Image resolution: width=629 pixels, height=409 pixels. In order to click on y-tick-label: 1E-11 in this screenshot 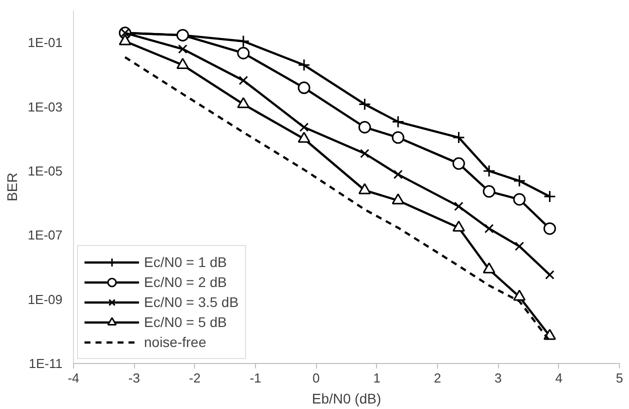, I will do `click(45, 363)`.